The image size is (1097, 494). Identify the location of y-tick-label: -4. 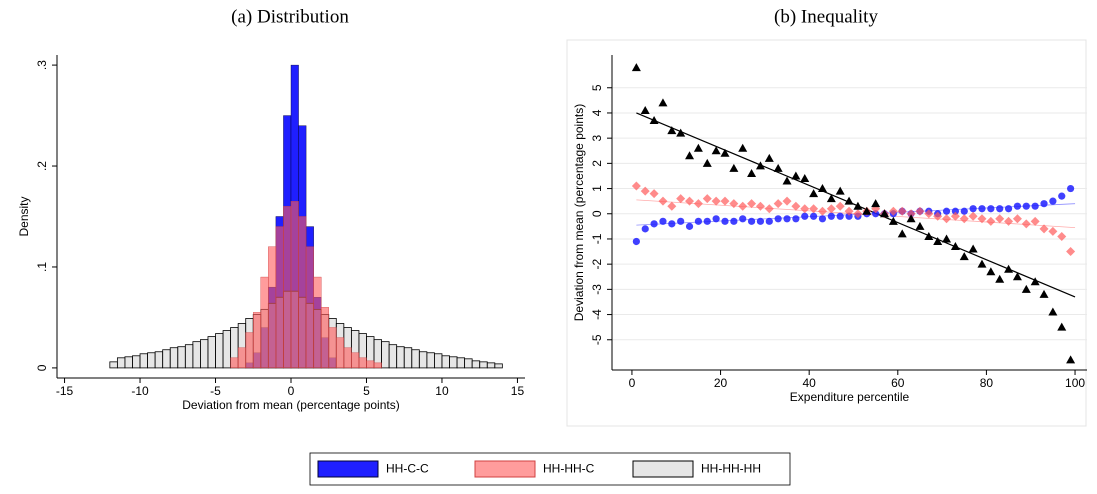
(597, 314).